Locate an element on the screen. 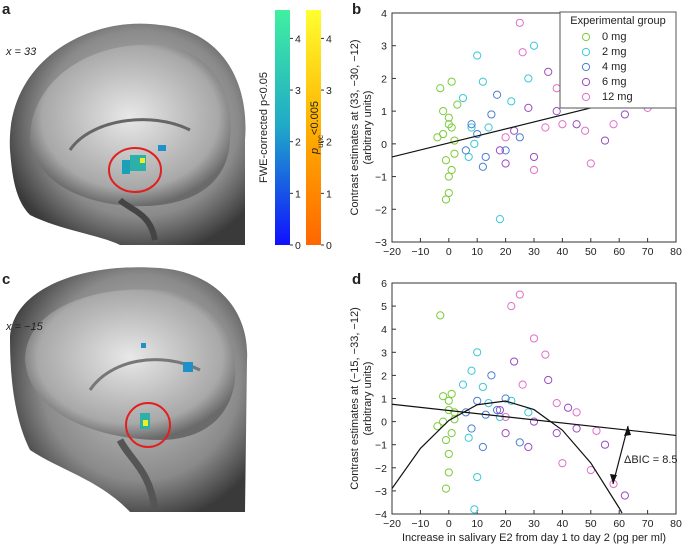 This screenshot has width=685, height=545. y-axis-label: Contrast estimates at (−15, −33, −12) is located at coordinates (355, 398).